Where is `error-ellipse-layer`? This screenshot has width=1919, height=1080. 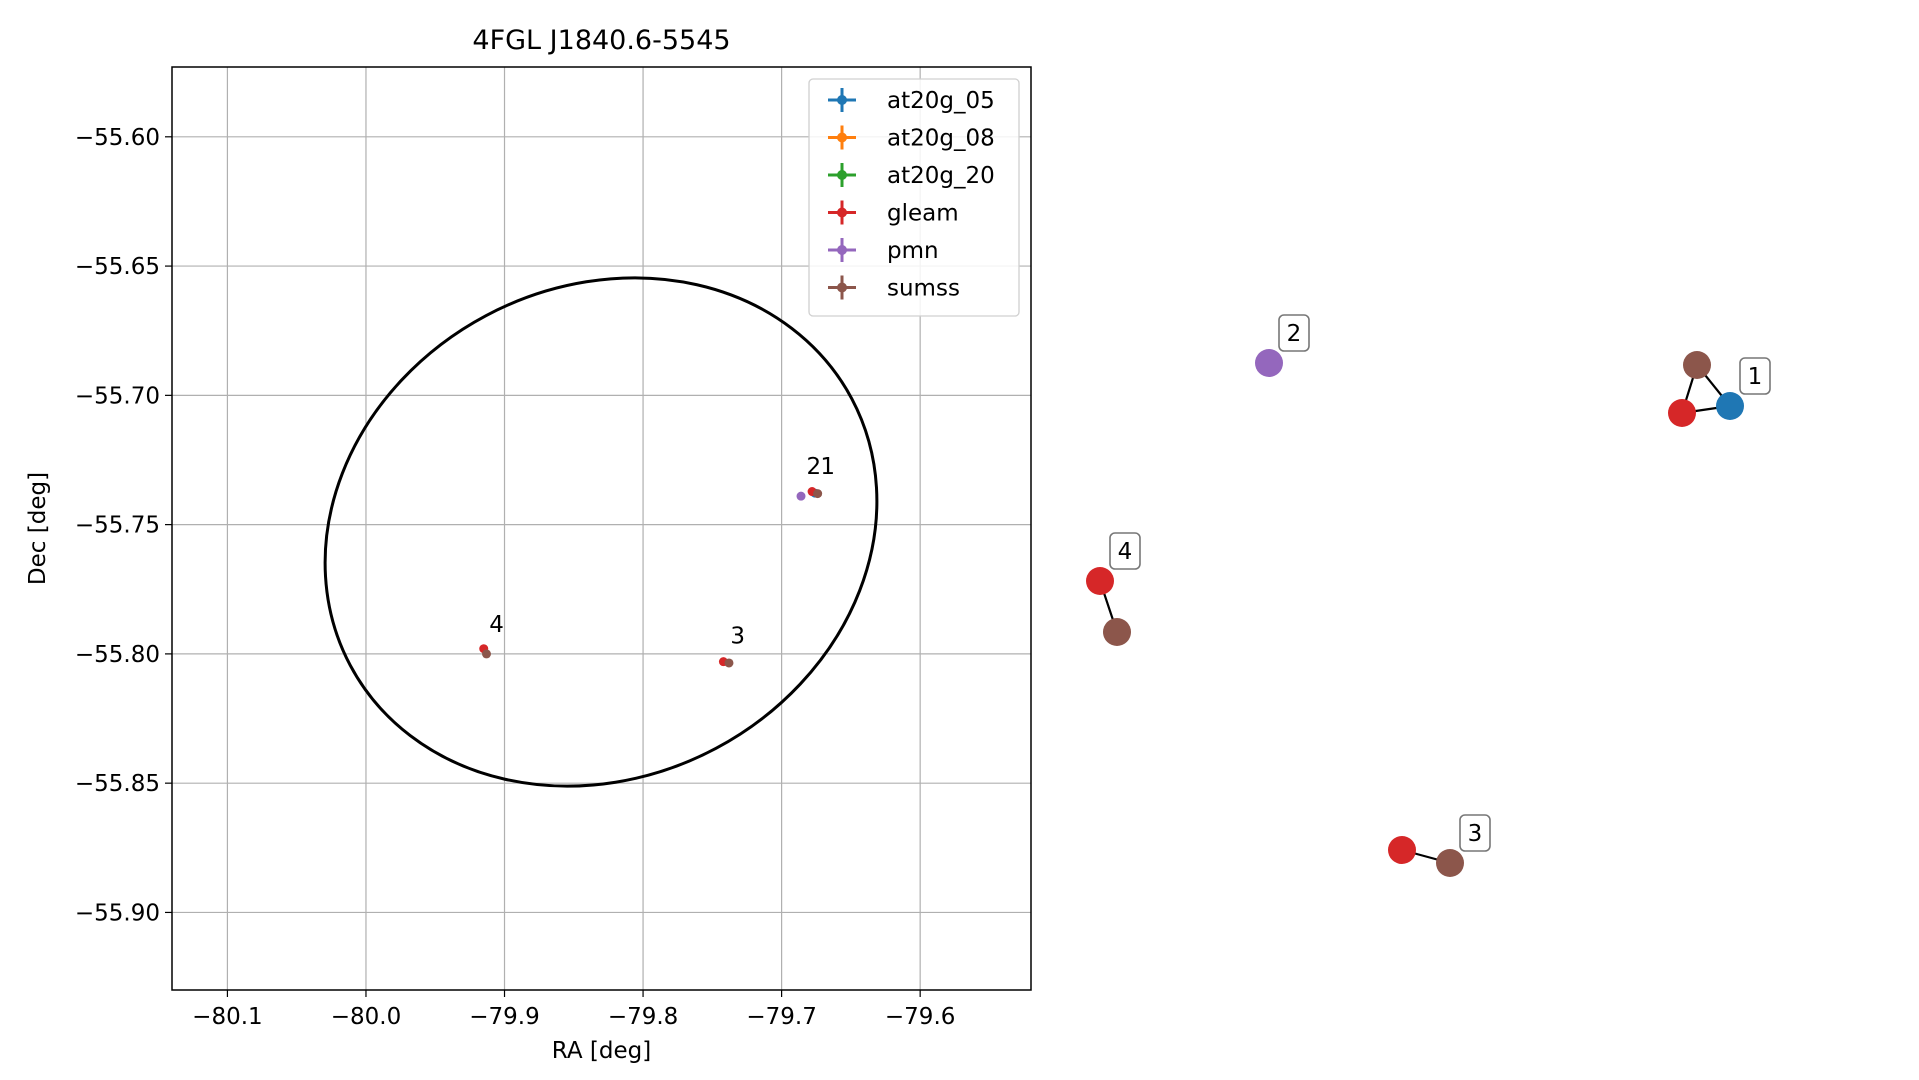
error-ellipse-layer is located at coordinates (601, 532).